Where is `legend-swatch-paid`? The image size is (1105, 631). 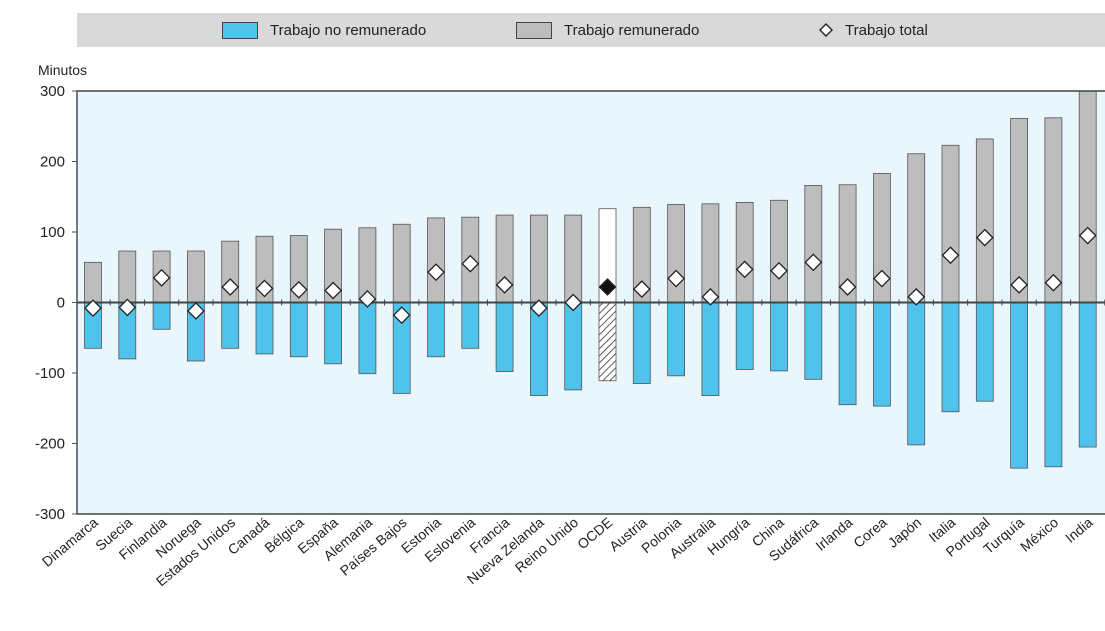 legend-swatch-paid is located at coordinates (534, 30).